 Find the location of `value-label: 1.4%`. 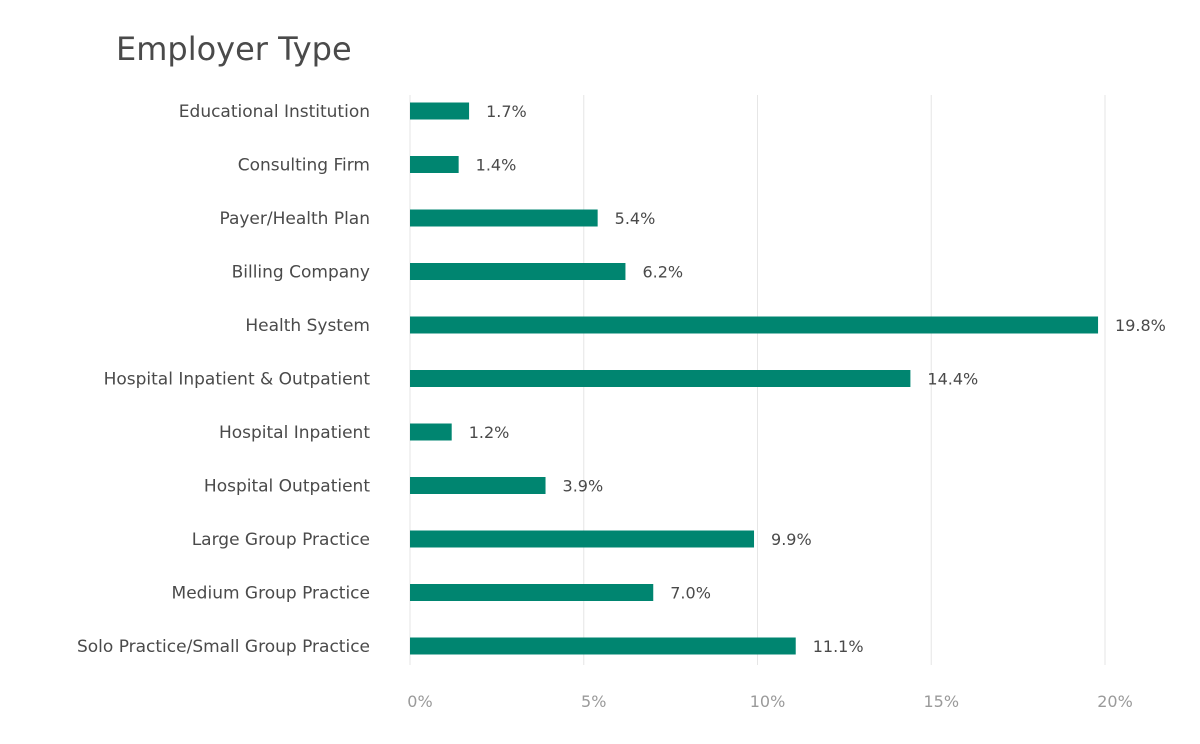

value-label: 1.4% is located at coordinates (496, 165).